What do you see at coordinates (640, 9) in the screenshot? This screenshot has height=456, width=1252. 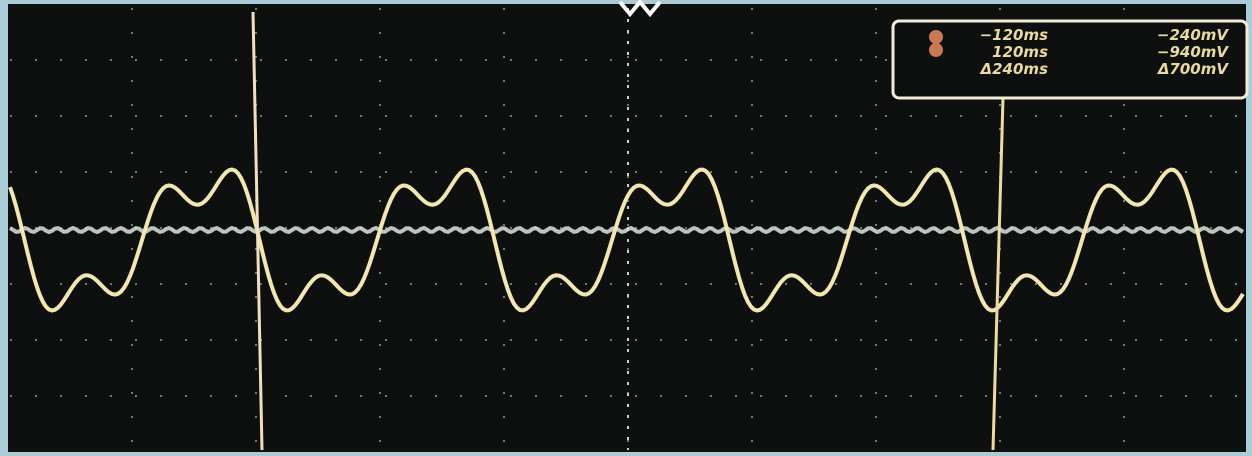 I see `trigger-marker` at bounding box center [640, 9].